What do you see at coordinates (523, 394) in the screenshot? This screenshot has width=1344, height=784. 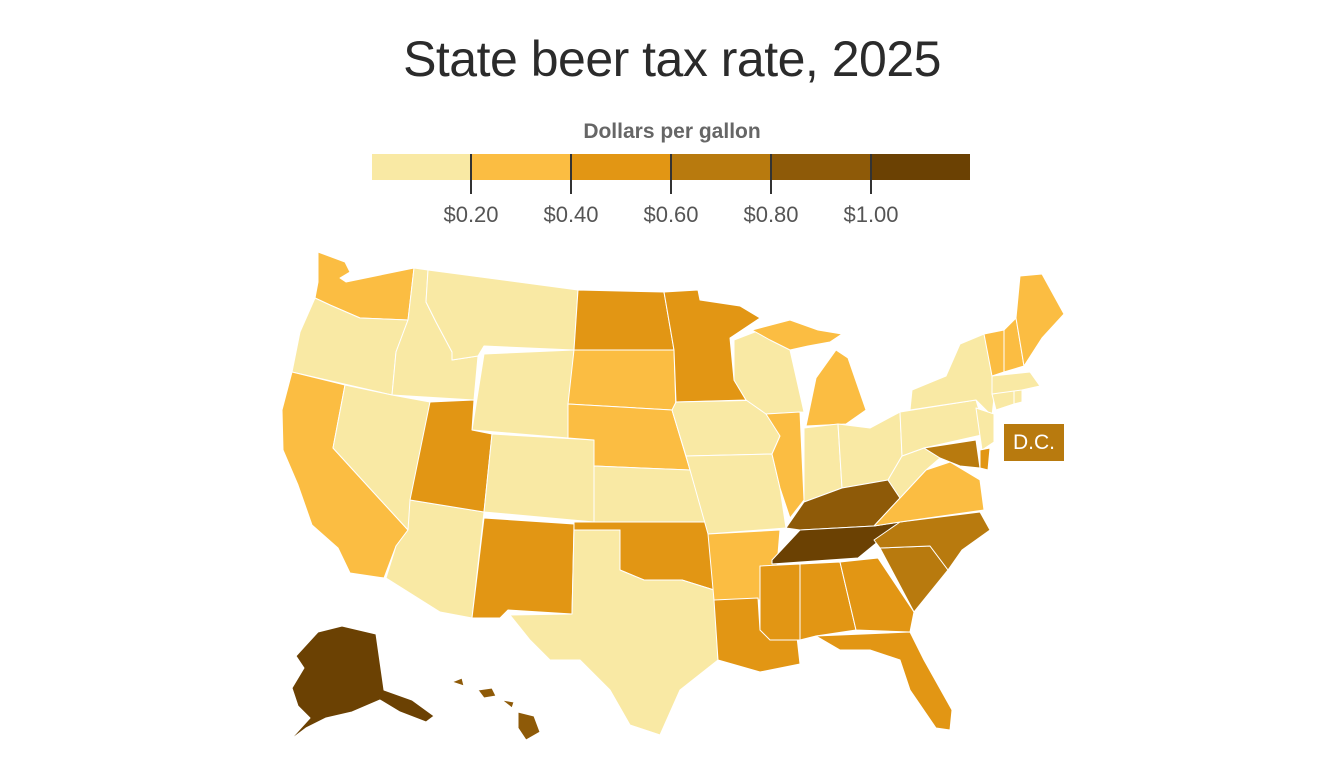 I see `state-wy` at bounding box center [523, 394].